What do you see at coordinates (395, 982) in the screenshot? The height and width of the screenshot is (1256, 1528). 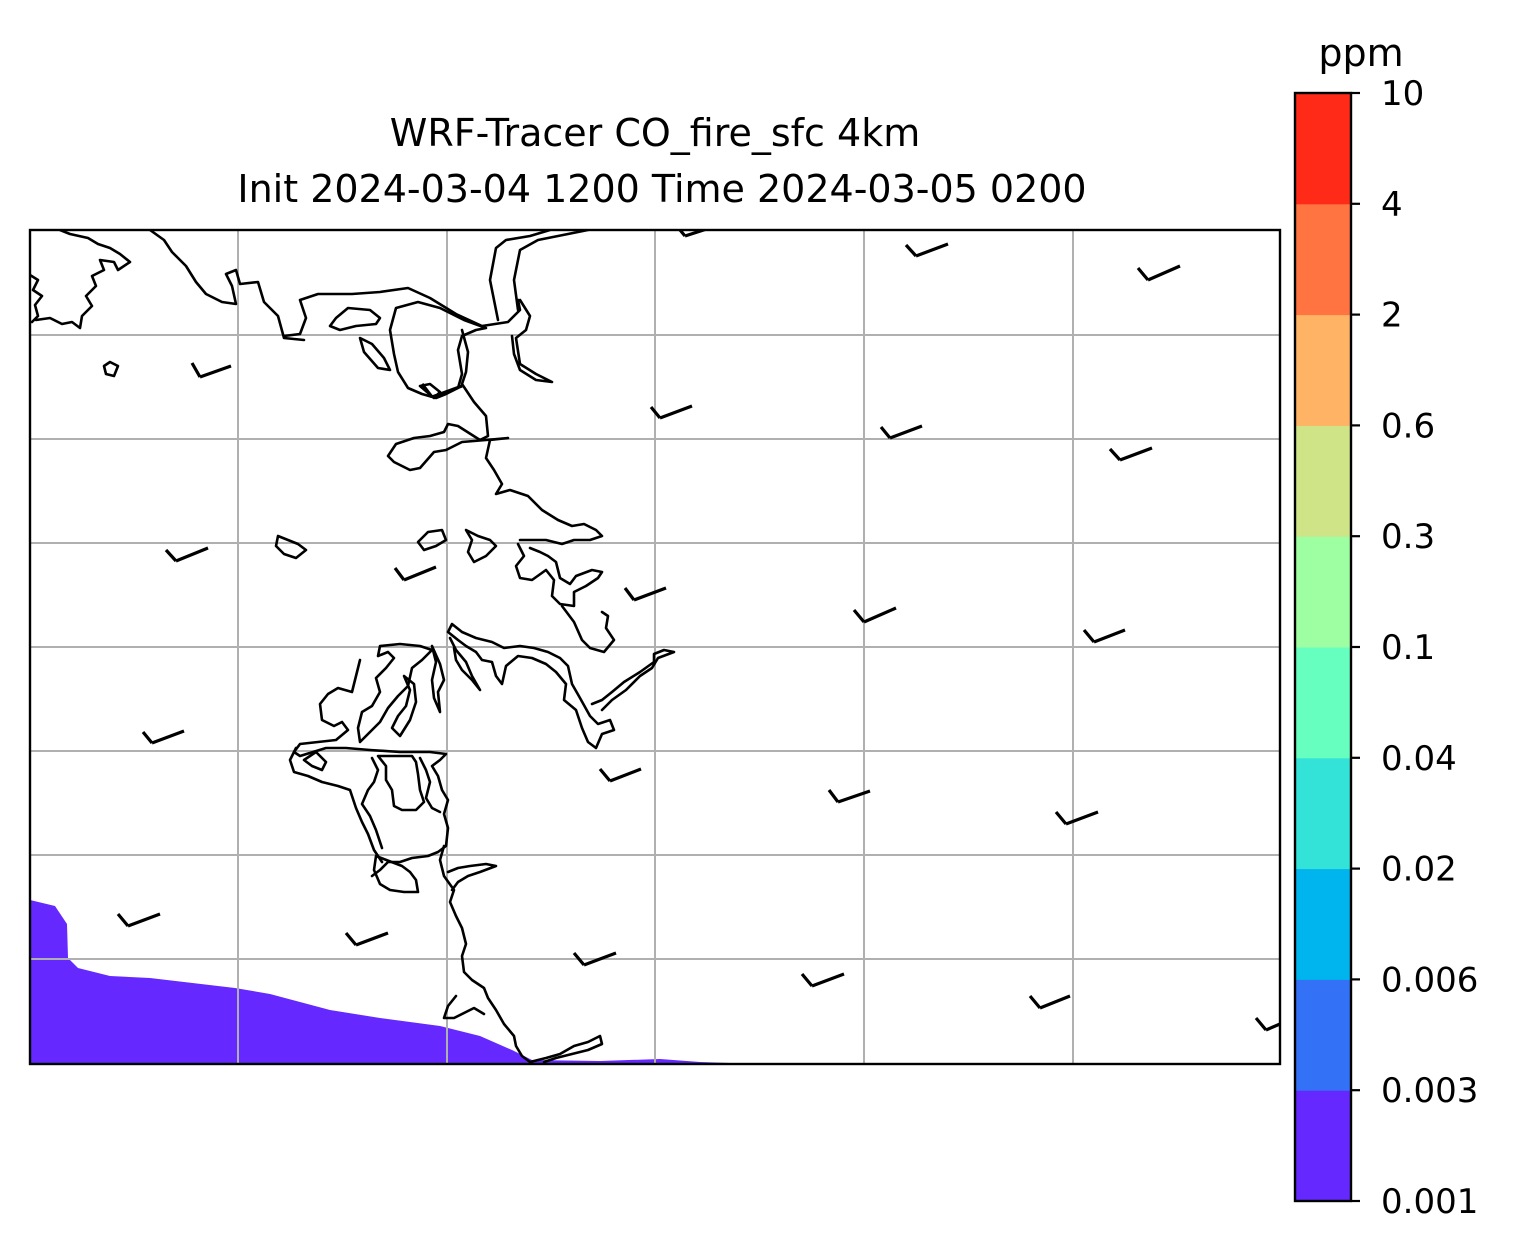 I see `co-plume-contour` at bounding box center [395, 982].